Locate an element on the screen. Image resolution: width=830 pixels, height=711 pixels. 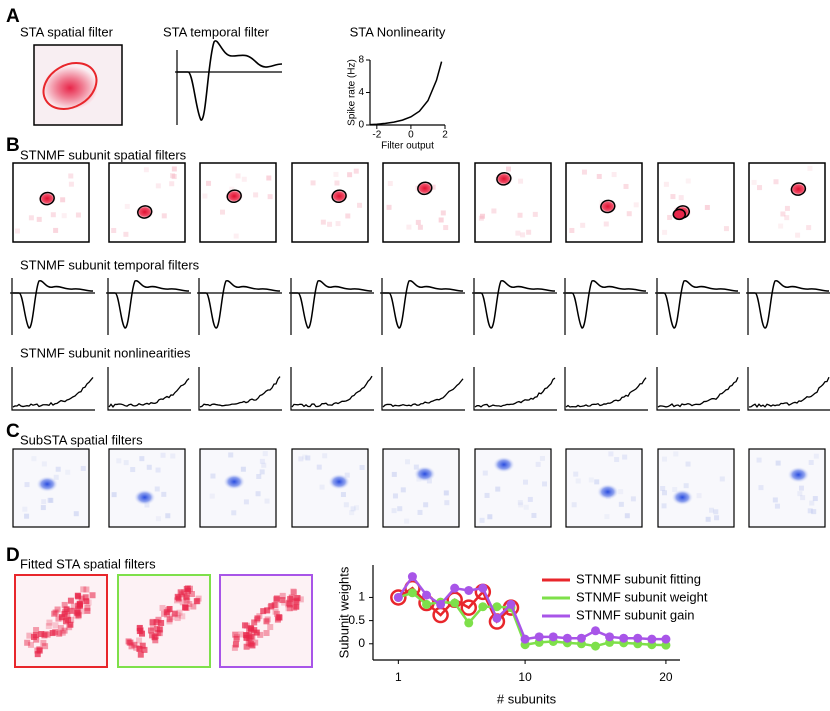
y-tick-label: 8 is located at coordinates (361, 60).